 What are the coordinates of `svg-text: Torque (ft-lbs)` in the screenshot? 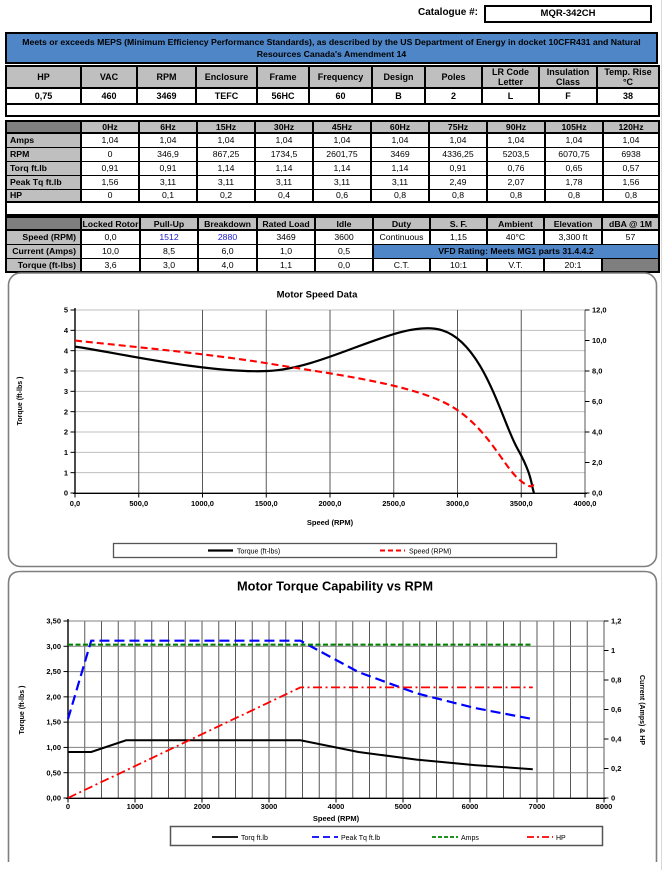 It's located at (258, 552).